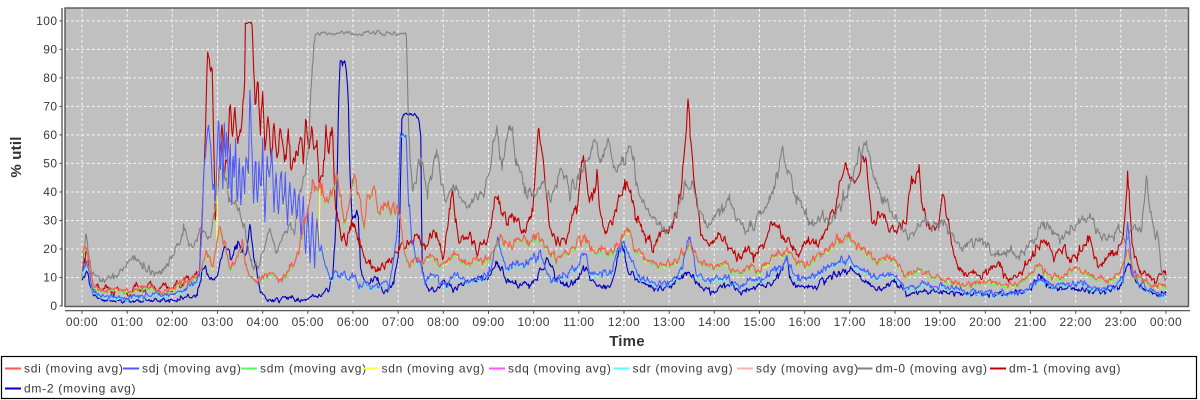  What do you see at coordinates (16, 156) in the screenshot?
I see `svg-text: % util` at bounding box center [16, 156].